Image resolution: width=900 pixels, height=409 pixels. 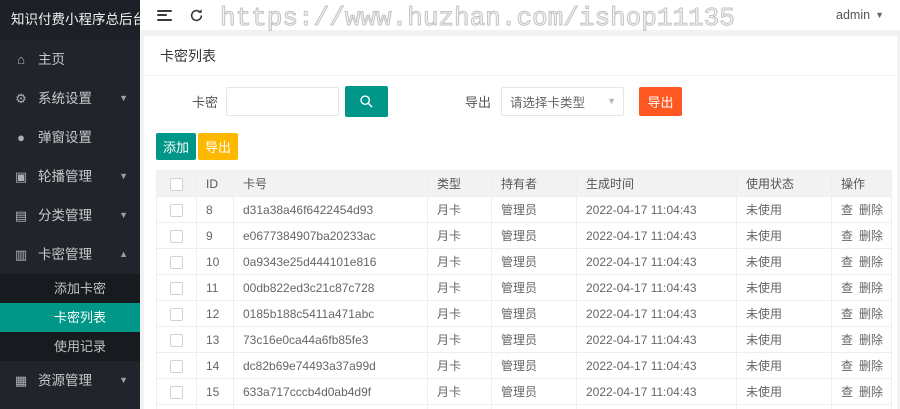 What do you see at coordinates (78, 404) in the screenshot?
I see `sidebar-item-label: 更多好玩` at bounding box center [78, 404].